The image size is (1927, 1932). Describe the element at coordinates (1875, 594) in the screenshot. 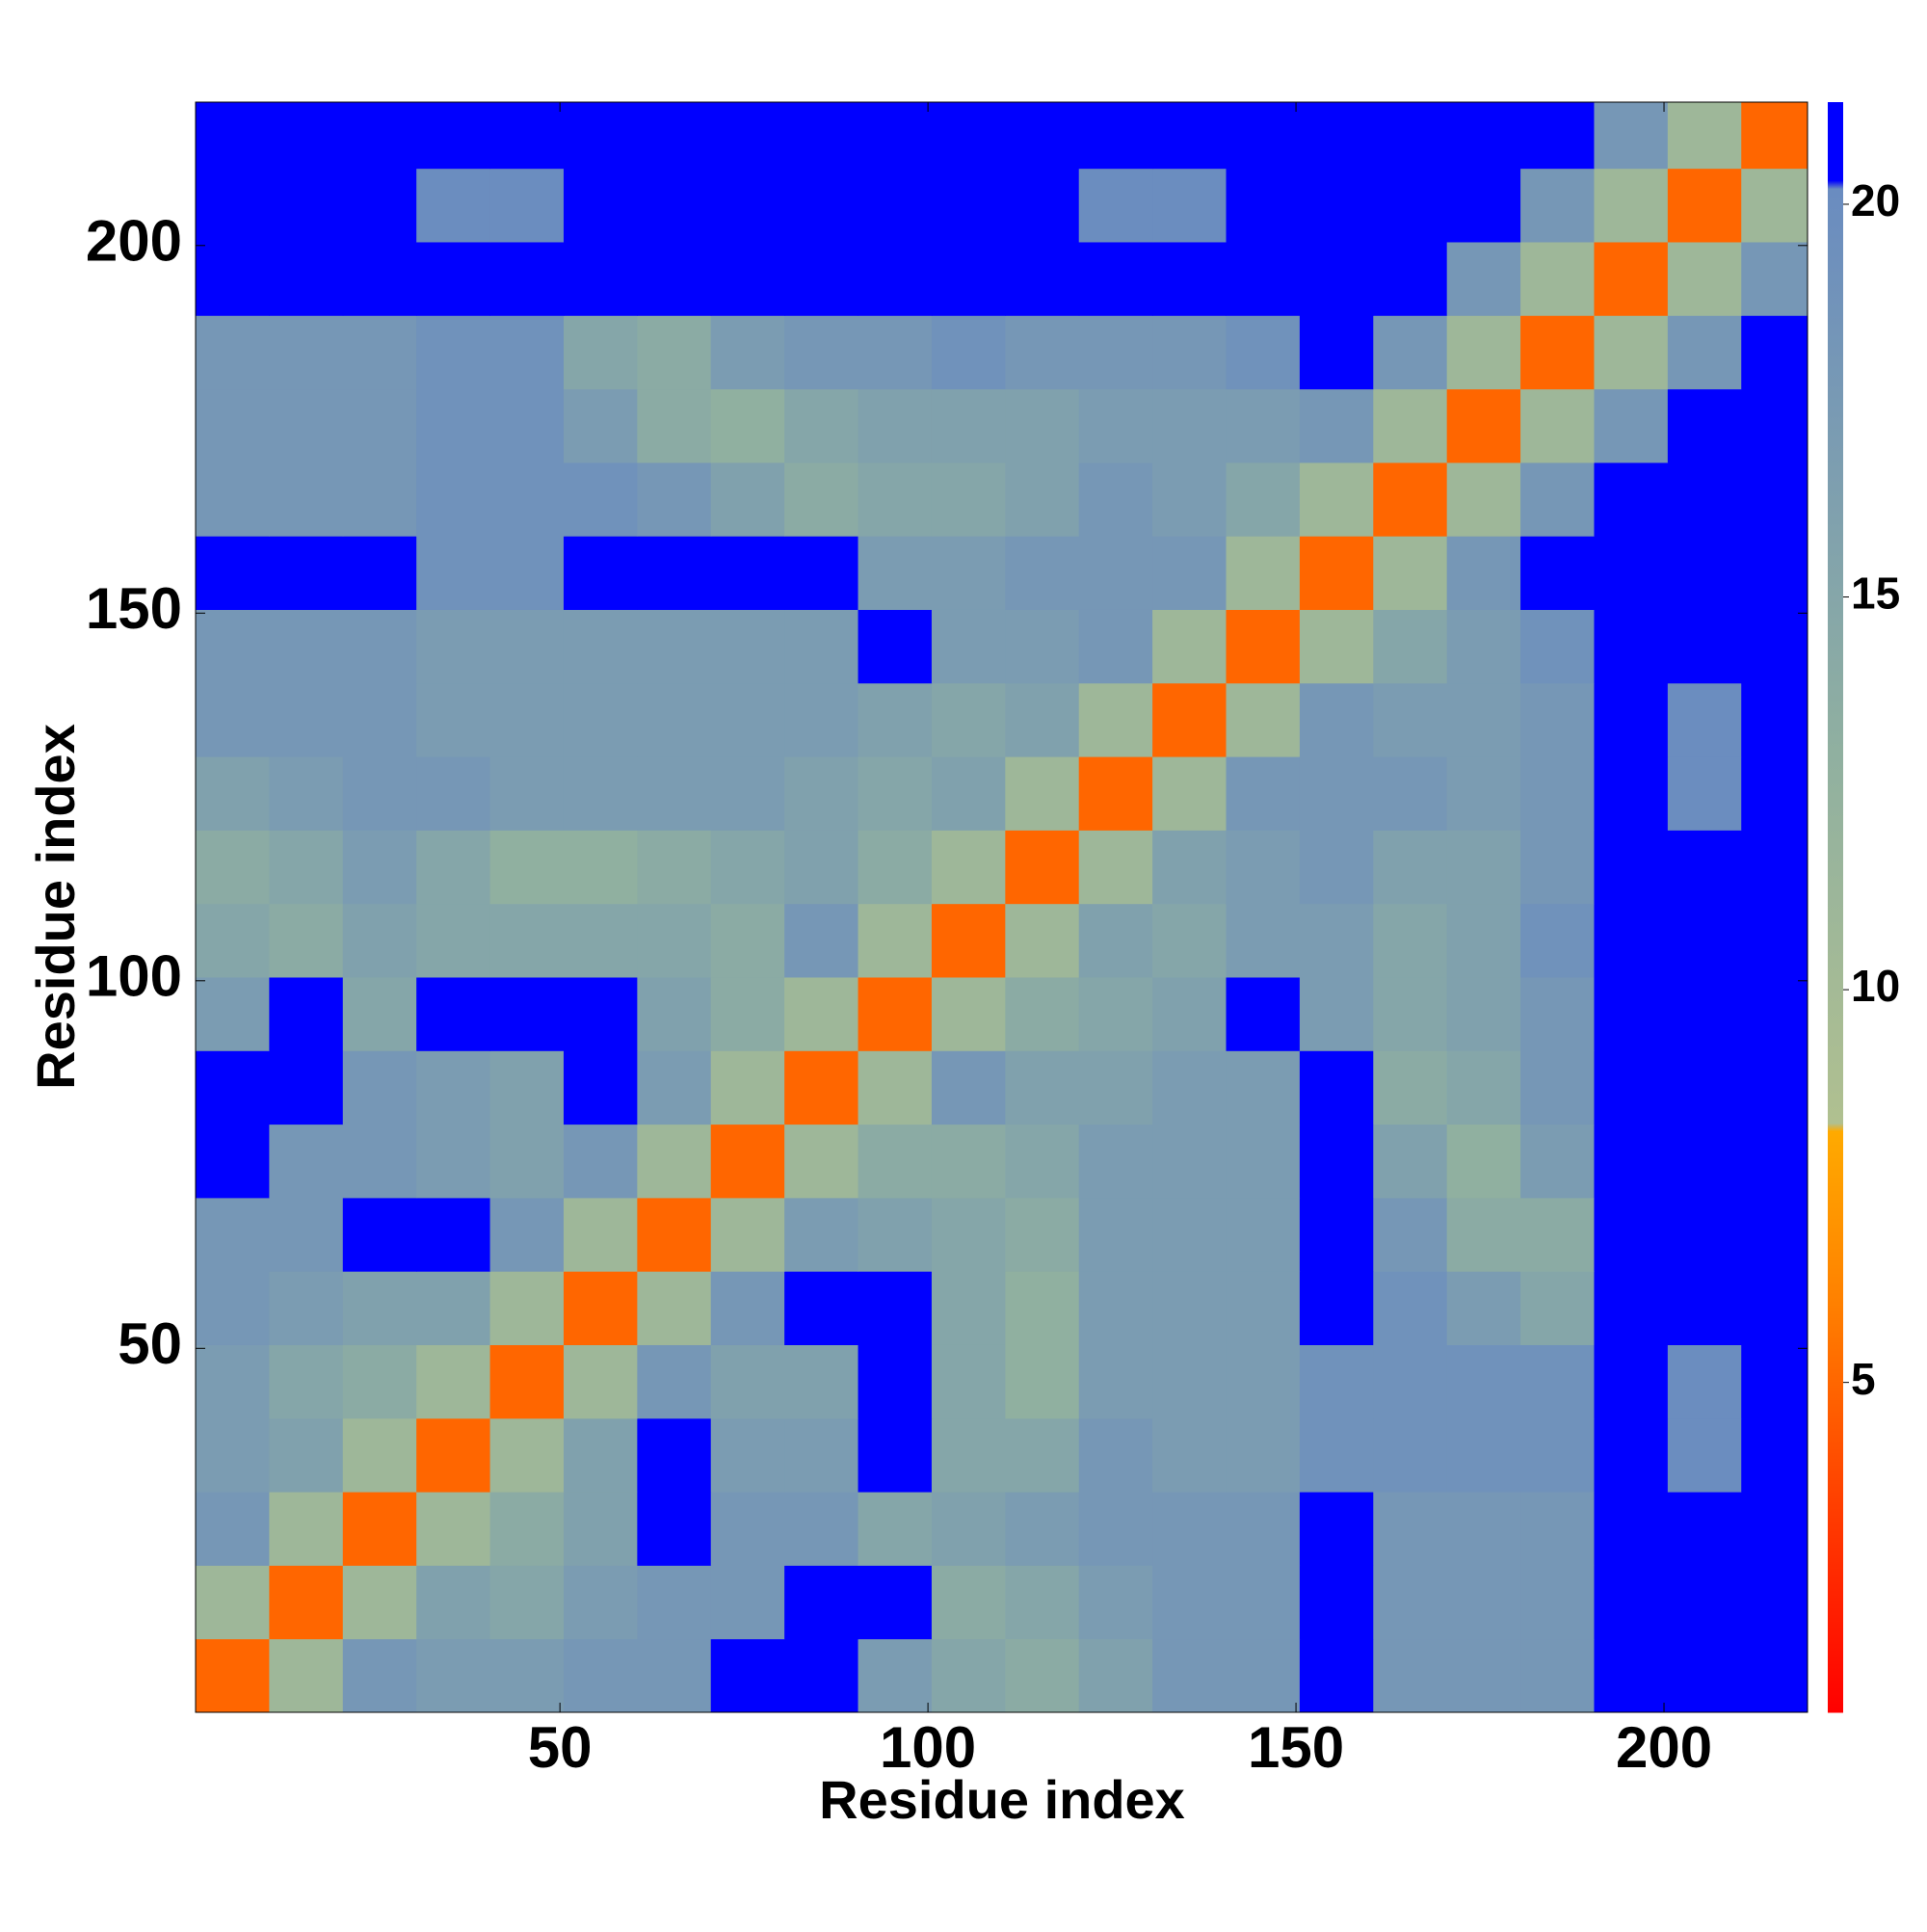

I see `colorbar-tick-label: 15` at that location.